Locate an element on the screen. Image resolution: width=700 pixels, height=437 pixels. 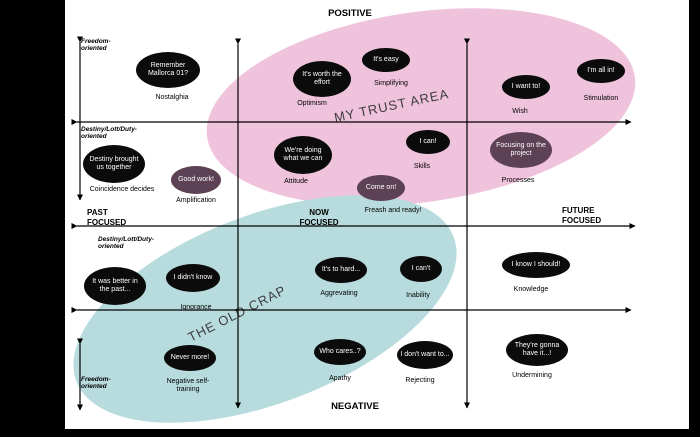
freedom-oriented-bottom-label: Freedom-oriented is located at coordinates (96, 383).